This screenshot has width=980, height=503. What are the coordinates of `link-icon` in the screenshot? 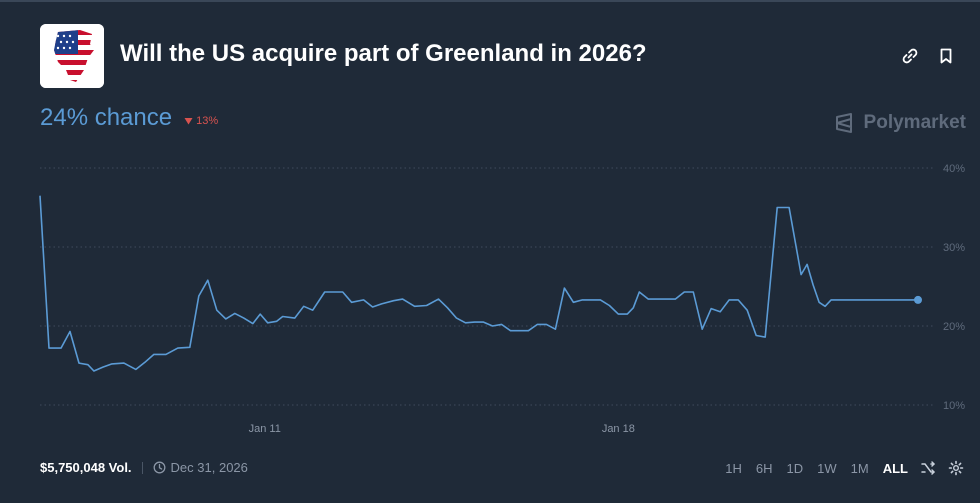 It's located at (910, 56).